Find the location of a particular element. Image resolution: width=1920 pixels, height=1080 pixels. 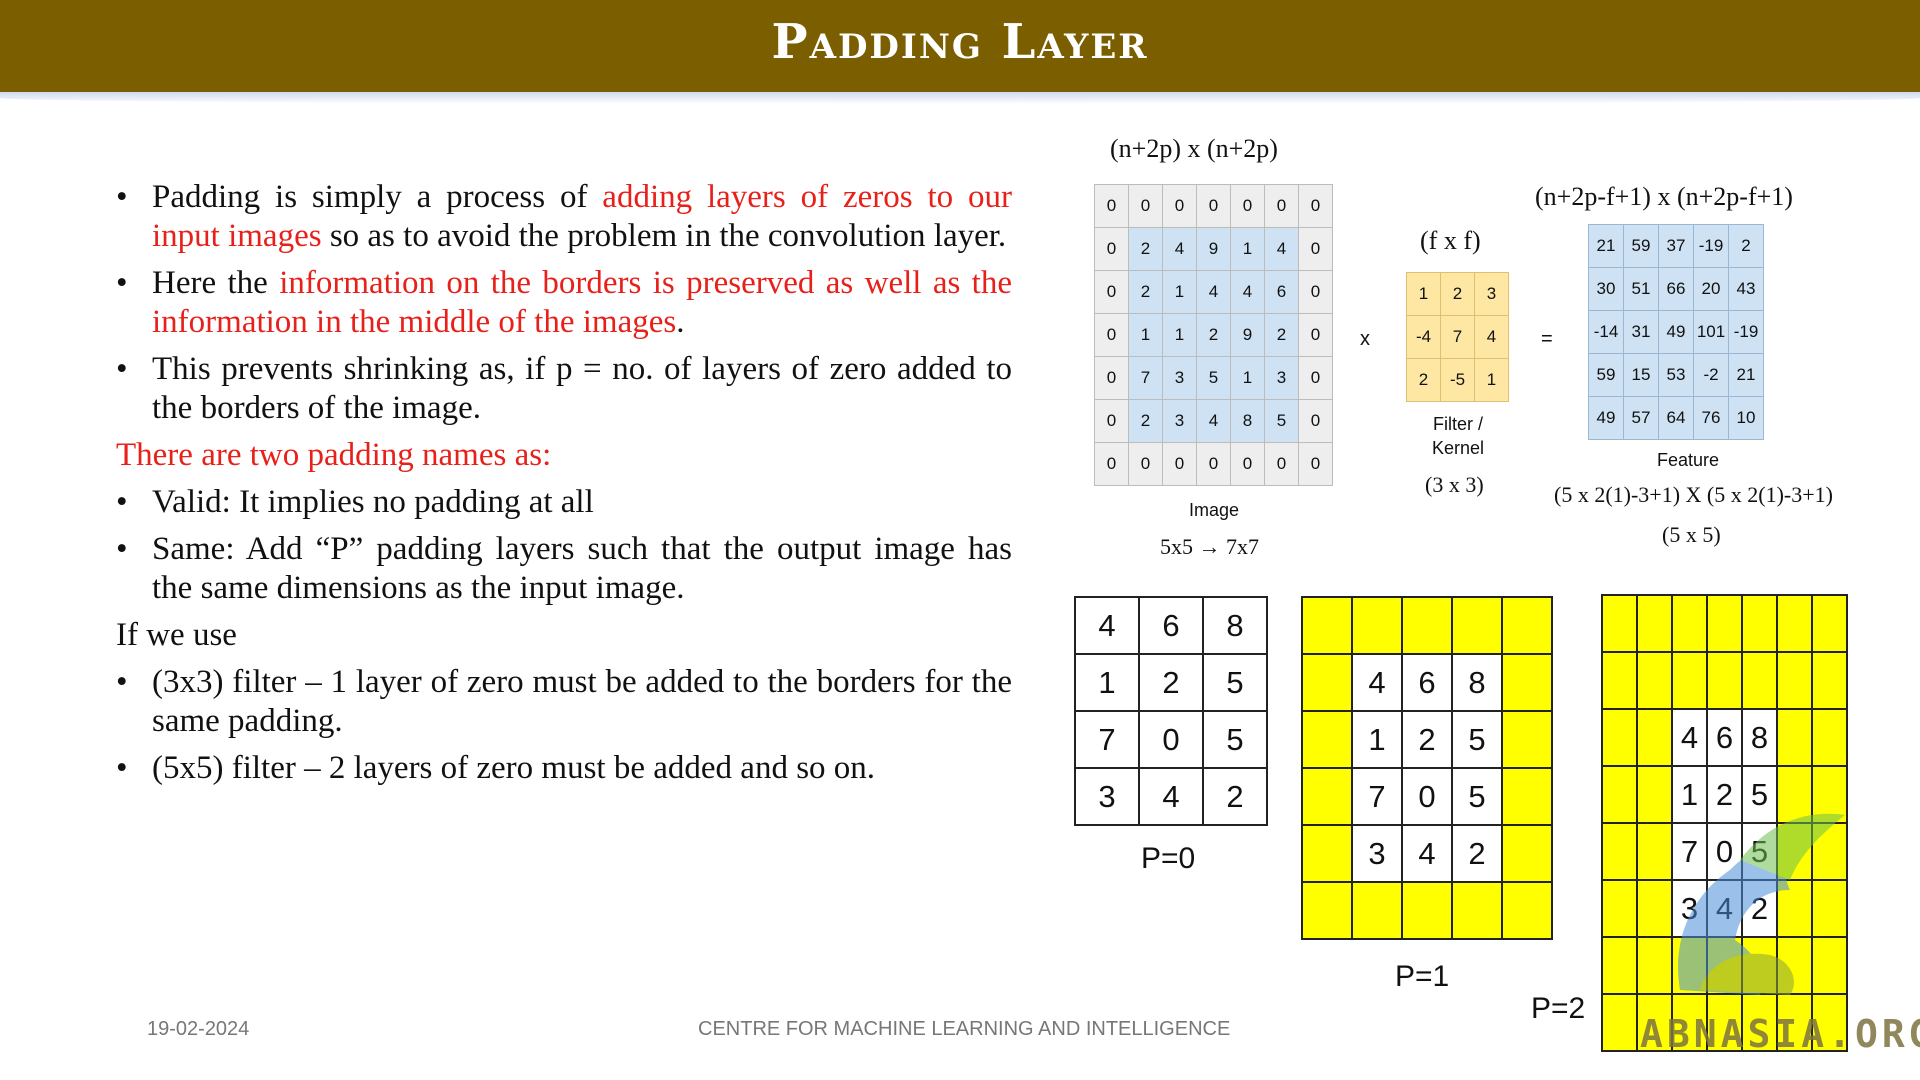

matrix-cell: 21 is located at coordinates (1746, 375).